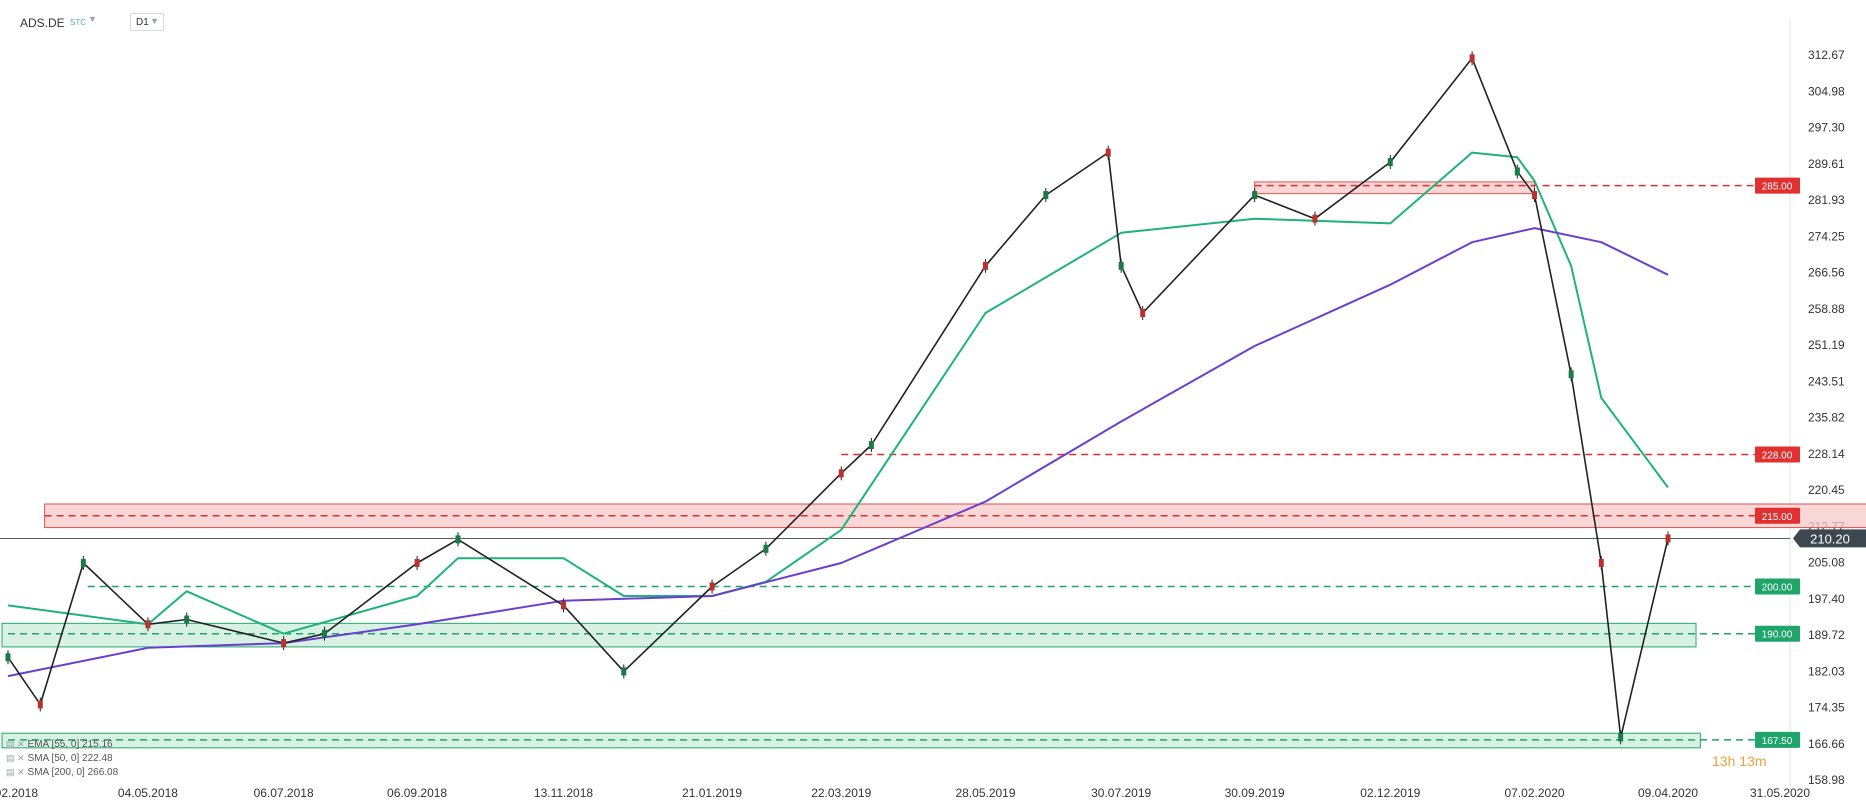 The width and height of the screenshot is (1866, 812). I want to click on x-tick-label: 28.05.2019, so click(985, 793).